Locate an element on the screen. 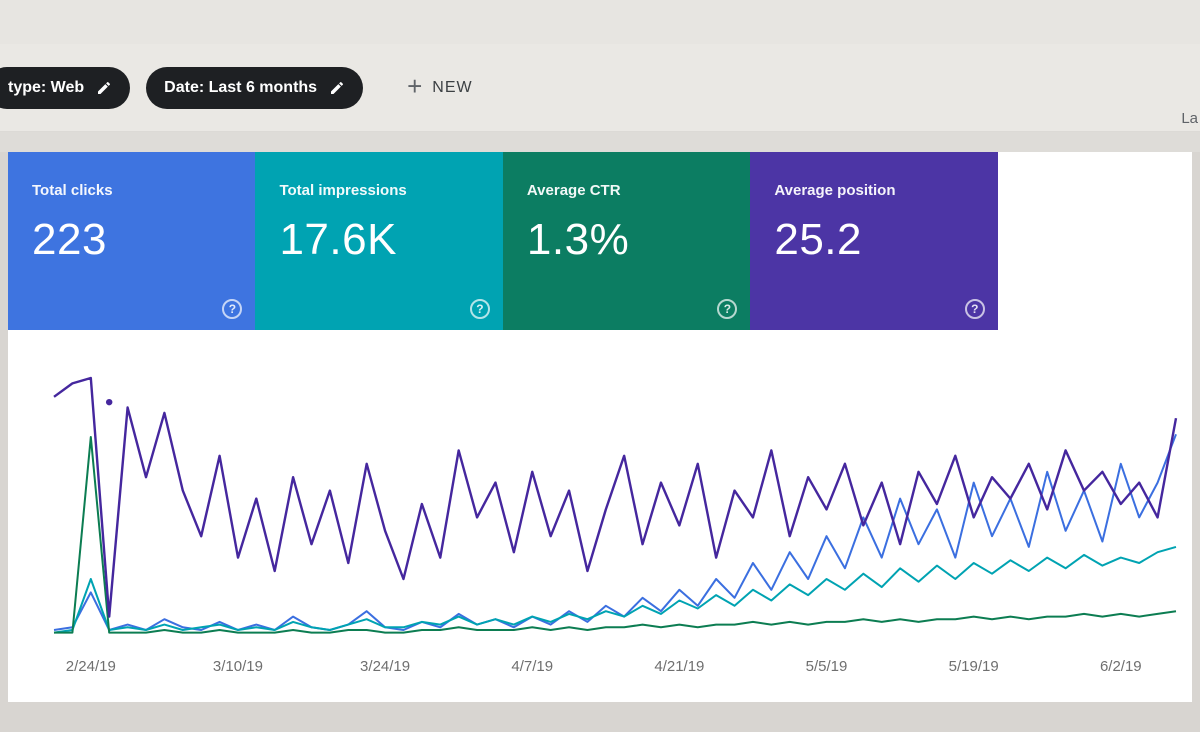 This screenshot has height=732, width=1200. toolbar-divider is located at coordinates (600, 142).